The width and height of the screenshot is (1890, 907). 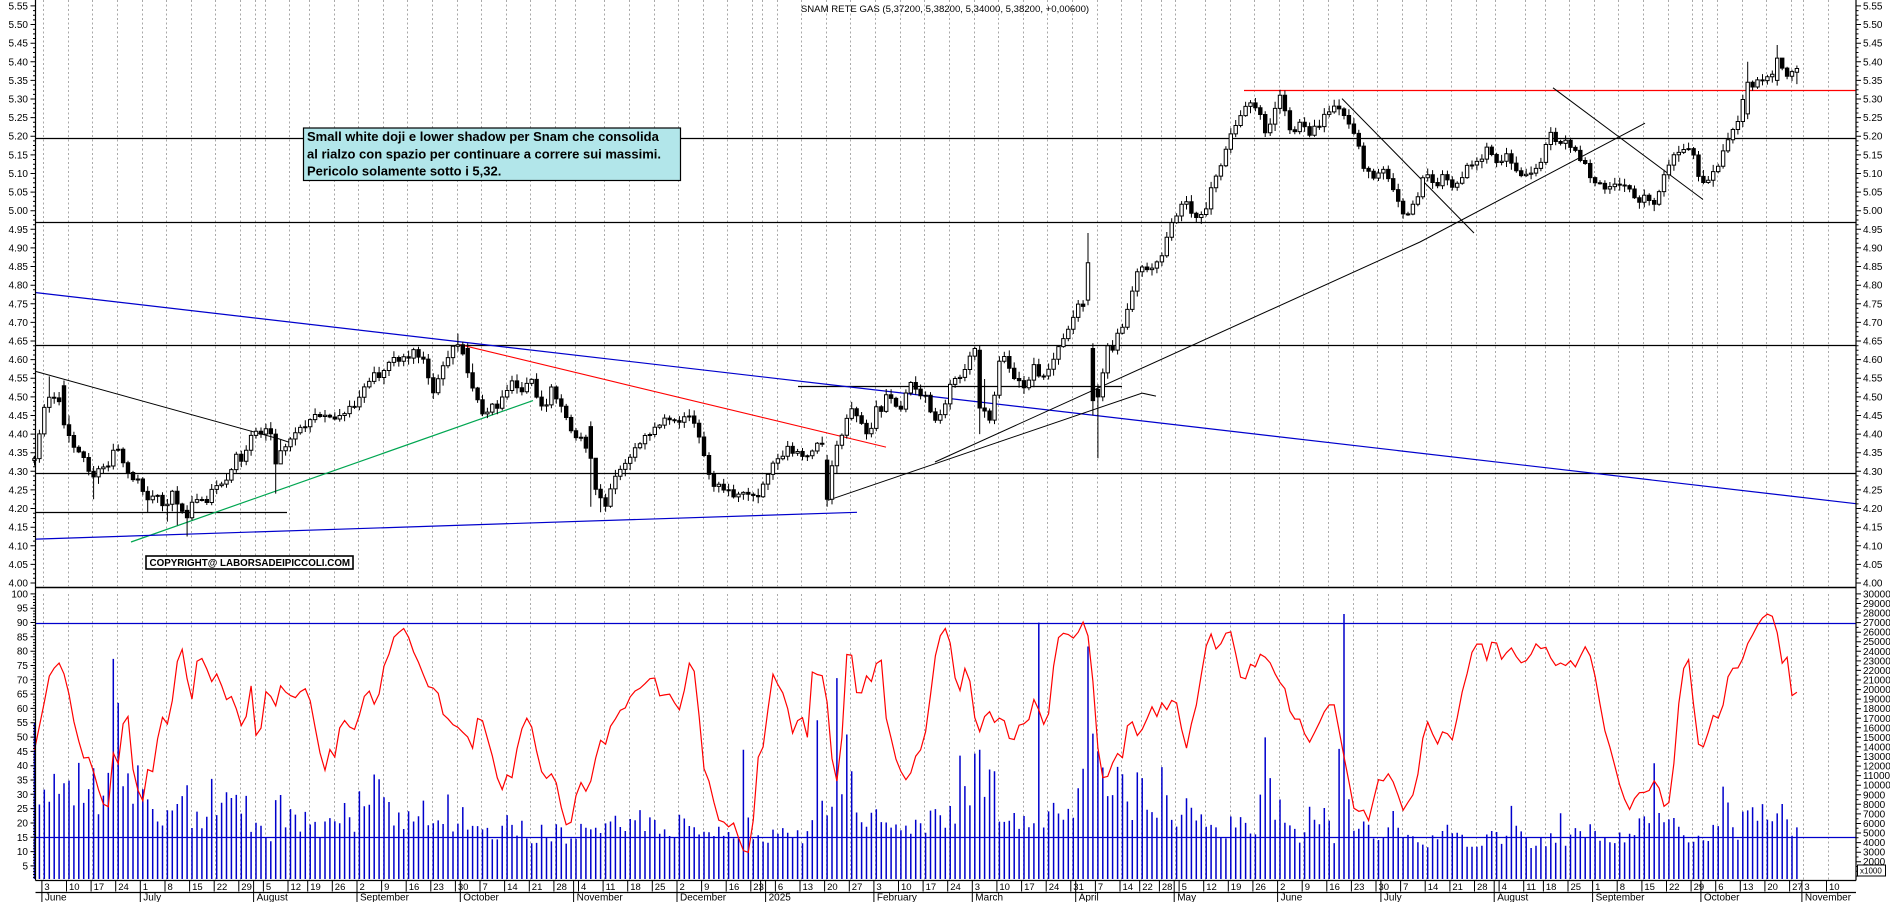 What do you see at coordinates (1797, 887) in the screenshot?
I see `svg-text: 27` at bounding box center [1797, 887].